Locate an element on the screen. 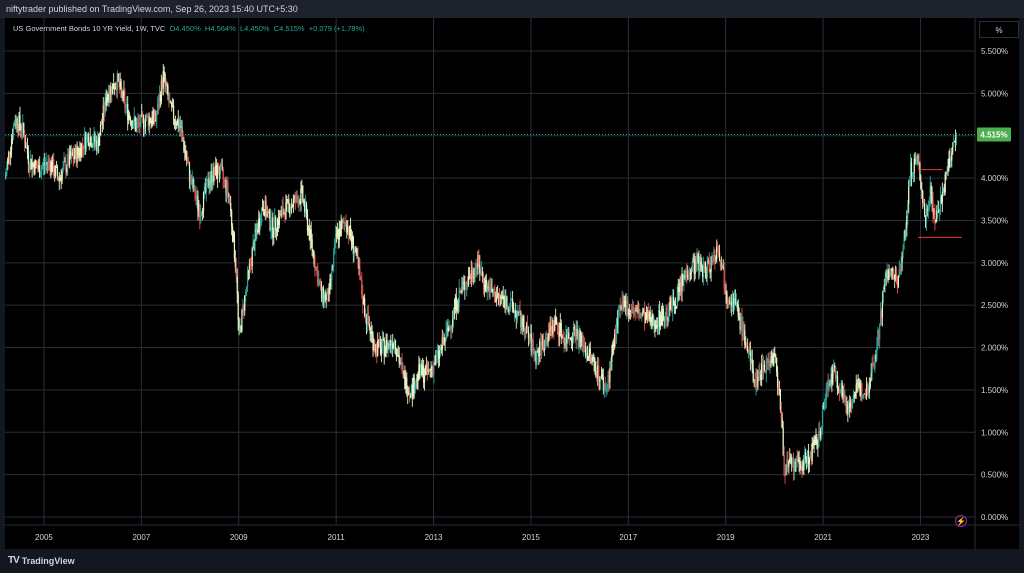  x-tick-label: 2017 is located at coordinates (628, 537).